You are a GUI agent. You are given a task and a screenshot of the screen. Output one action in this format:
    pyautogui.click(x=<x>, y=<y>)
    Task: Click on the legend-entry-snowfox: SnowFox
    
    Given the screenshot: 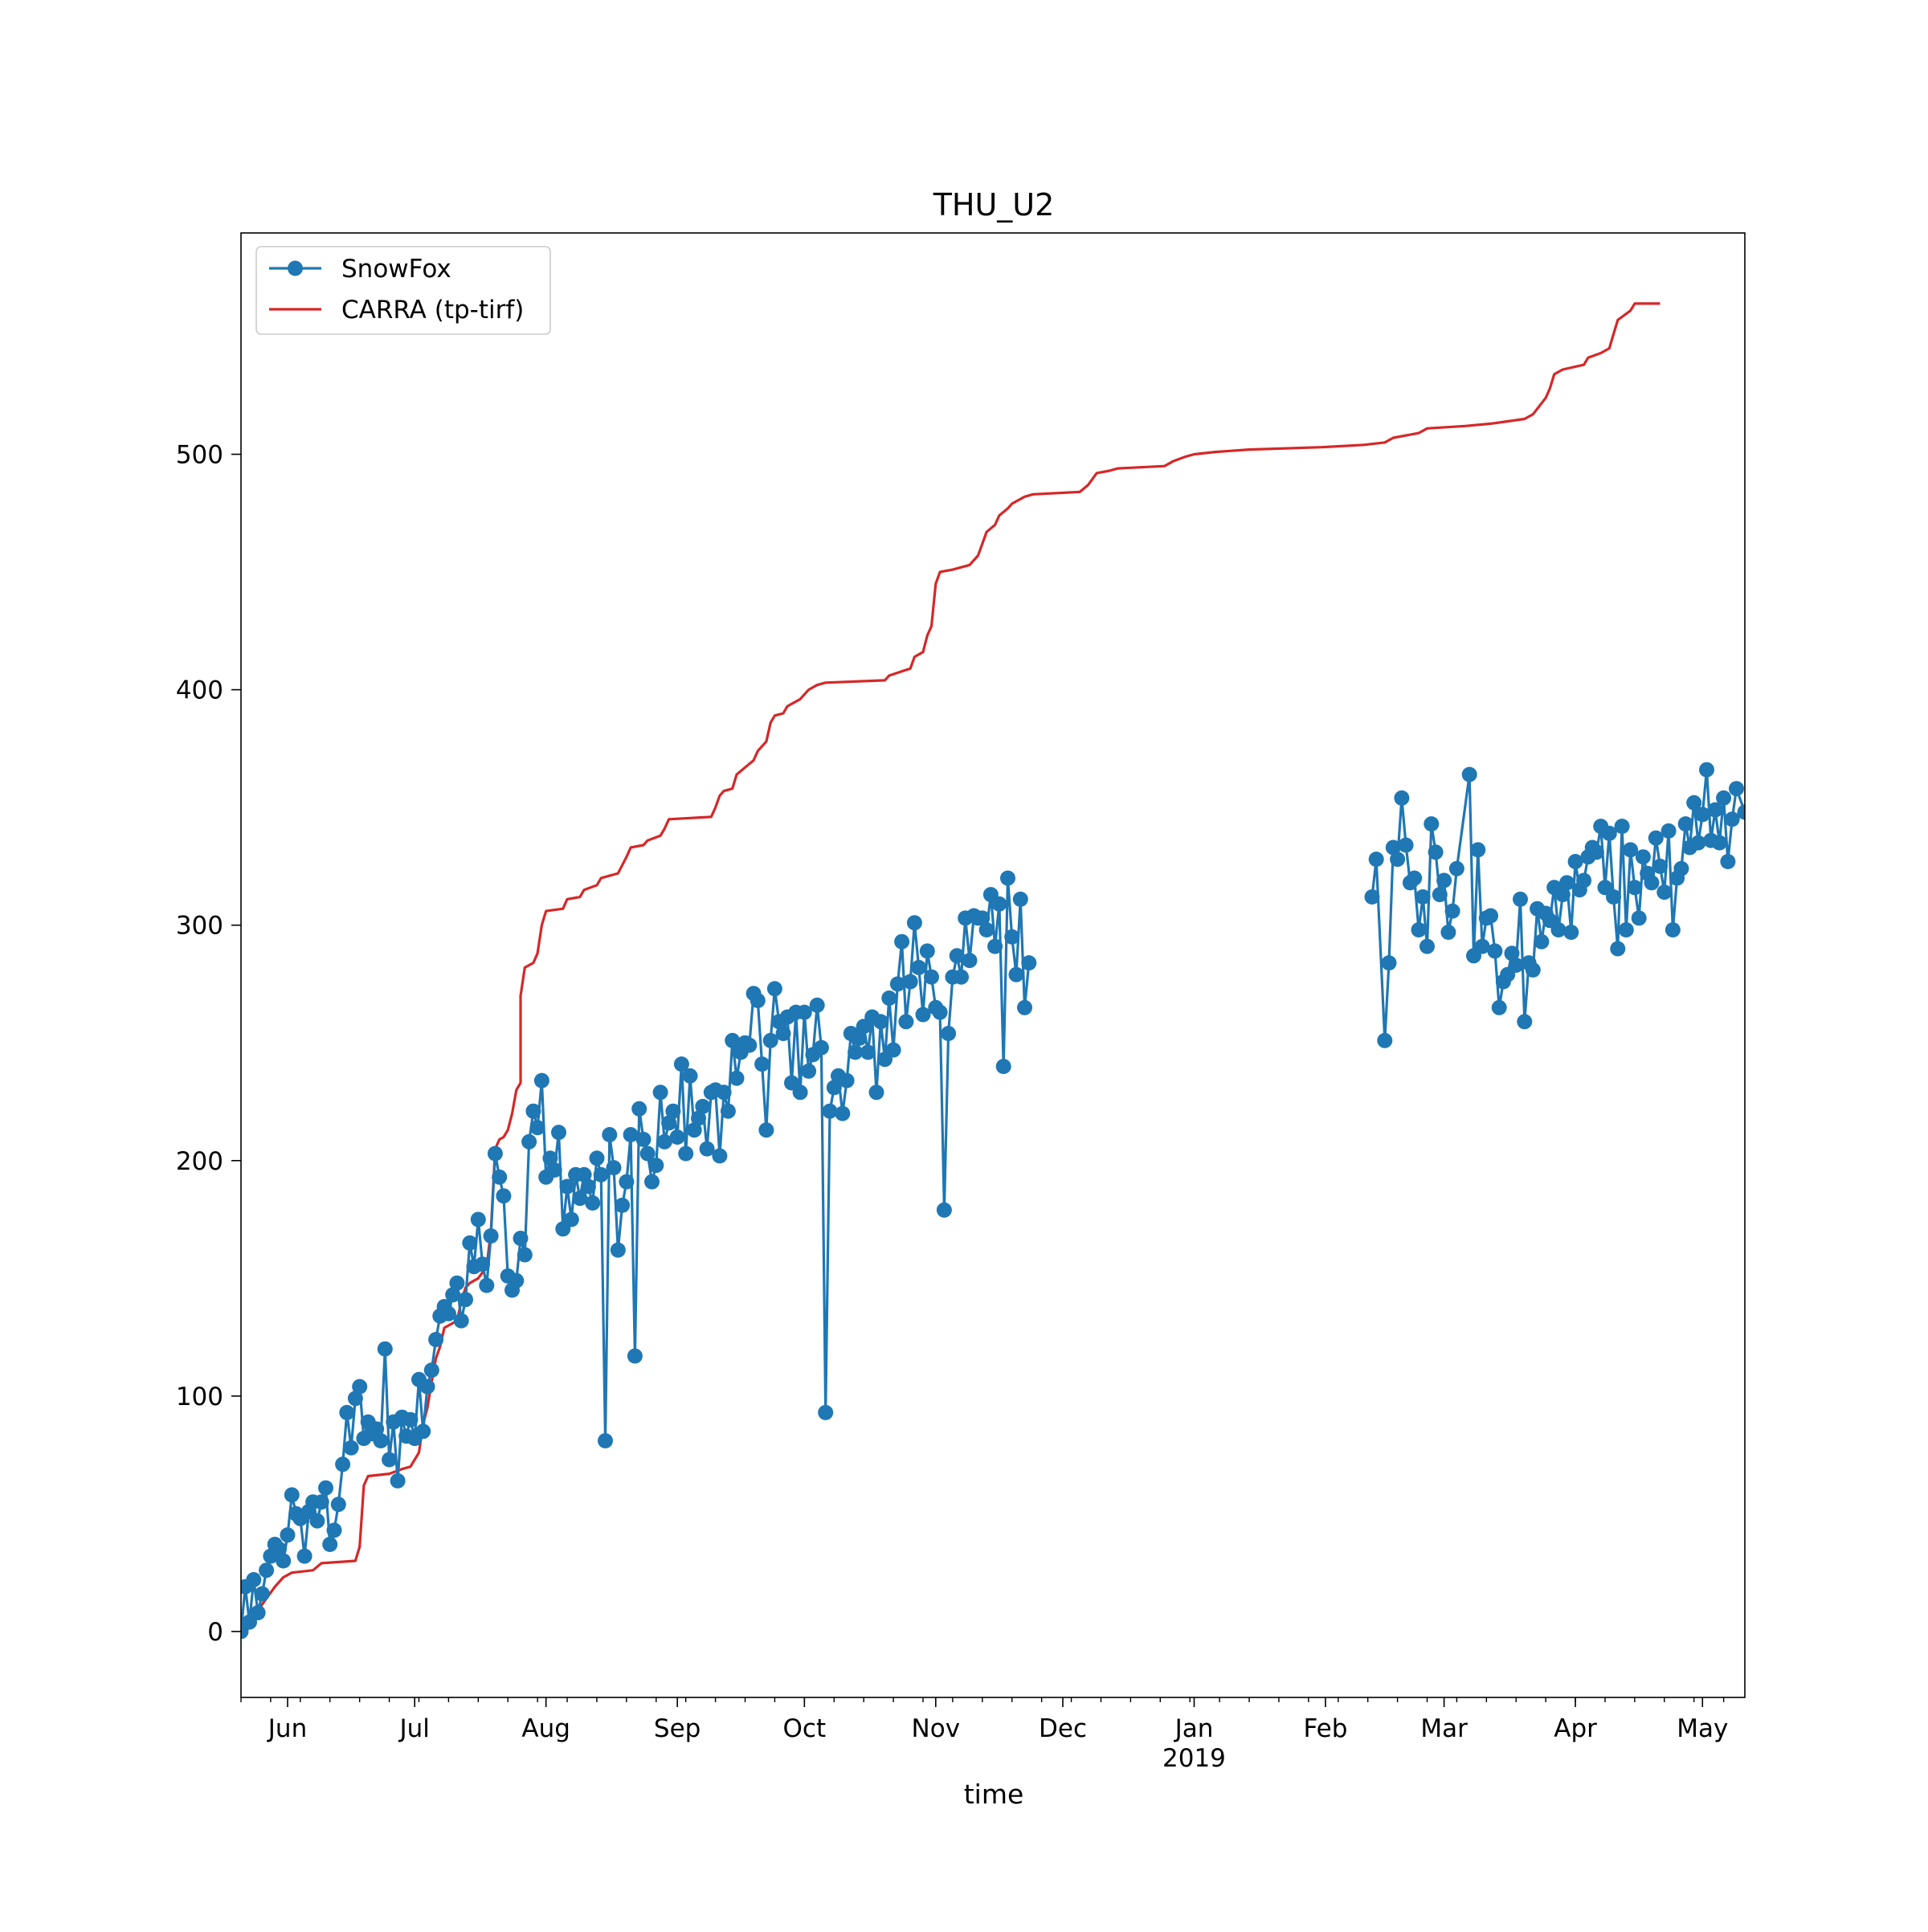 What is the action you would take?
    pyautogui.click(x=396, y=269)
    